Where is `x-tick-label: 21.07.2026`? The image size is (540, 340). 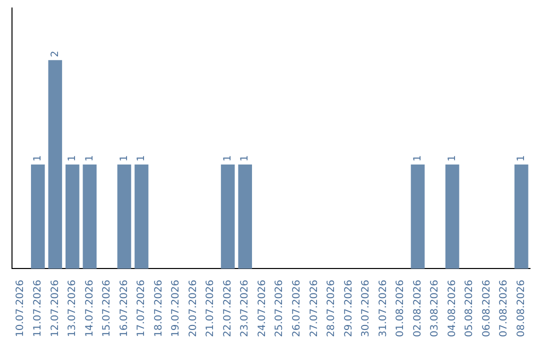 x-tick-label: 21.07.2026 is located at coordinates (210, 309).